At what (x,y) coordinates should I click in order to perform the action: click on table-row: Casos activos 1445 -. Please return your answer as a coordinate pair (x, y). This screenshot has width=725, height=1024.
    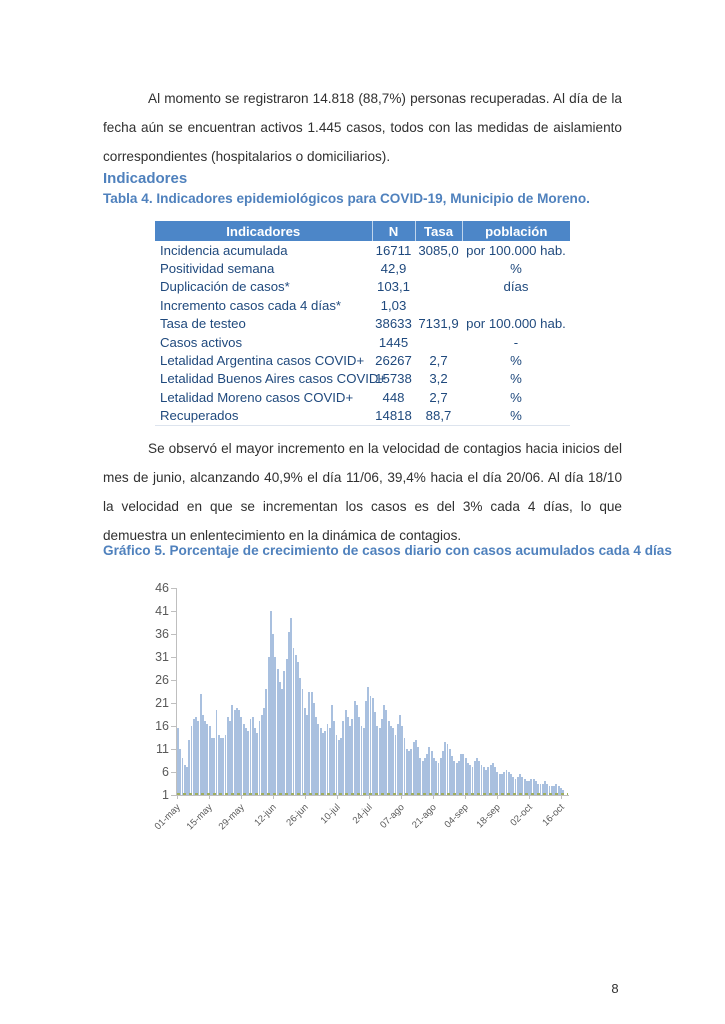
    Looking at the image, I should click on (362, 342).